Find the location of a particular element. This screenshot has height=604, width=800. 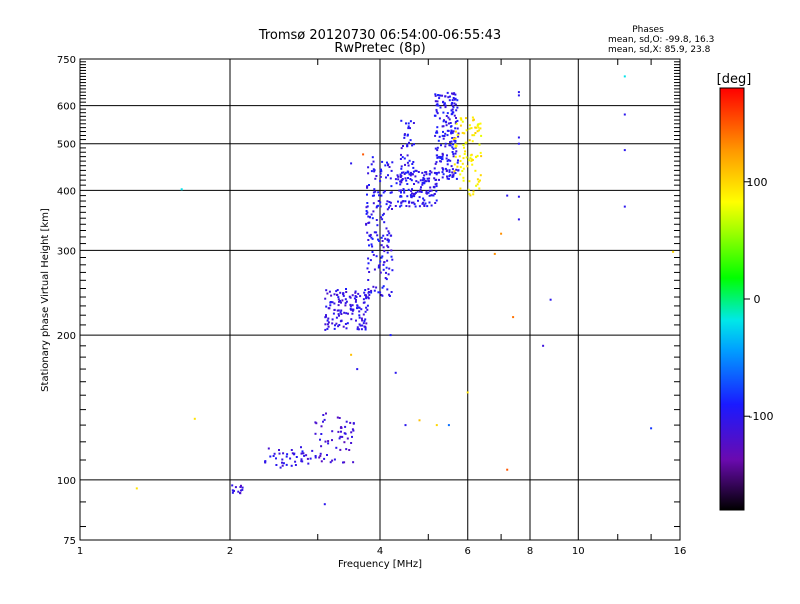

y-tick-label: 300 is located at coordinates (66, 251).